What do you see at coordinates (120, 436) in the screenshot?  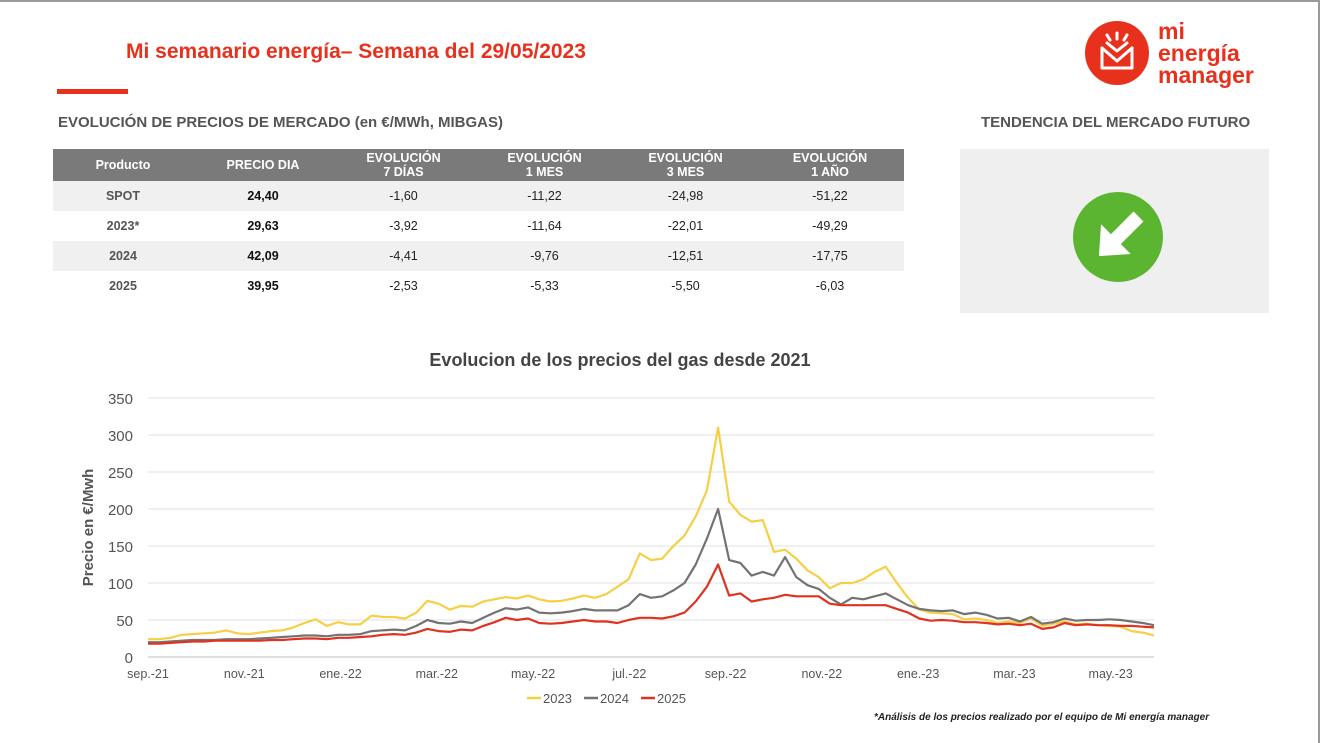 I see `y-tick-label: 300` at bounding box center [120, 436].